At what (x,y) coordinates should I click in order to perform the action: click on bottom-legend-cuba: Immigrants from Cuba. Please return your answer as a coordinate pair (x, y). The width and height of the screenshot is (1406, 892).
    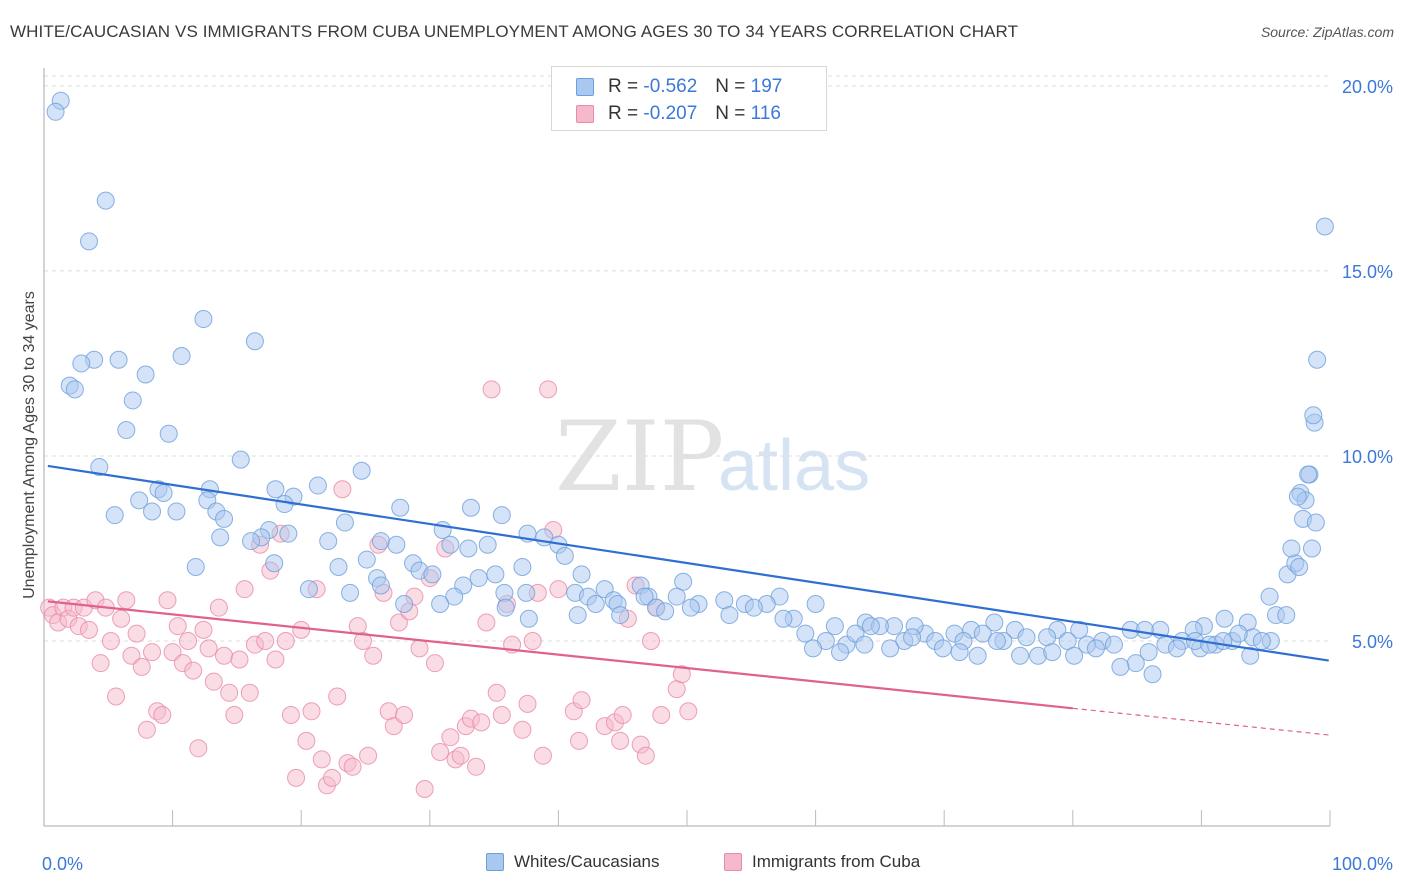
    Looking at the image, I should click on (822, 862).